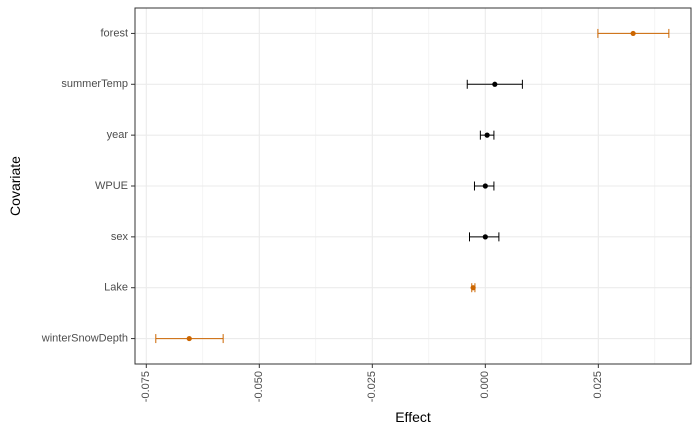 This screenshot has height=432, width=700. Describe the element at coordinates (15, 186) in the screenshot. I see `y-axis-title: Covariate` at that location.